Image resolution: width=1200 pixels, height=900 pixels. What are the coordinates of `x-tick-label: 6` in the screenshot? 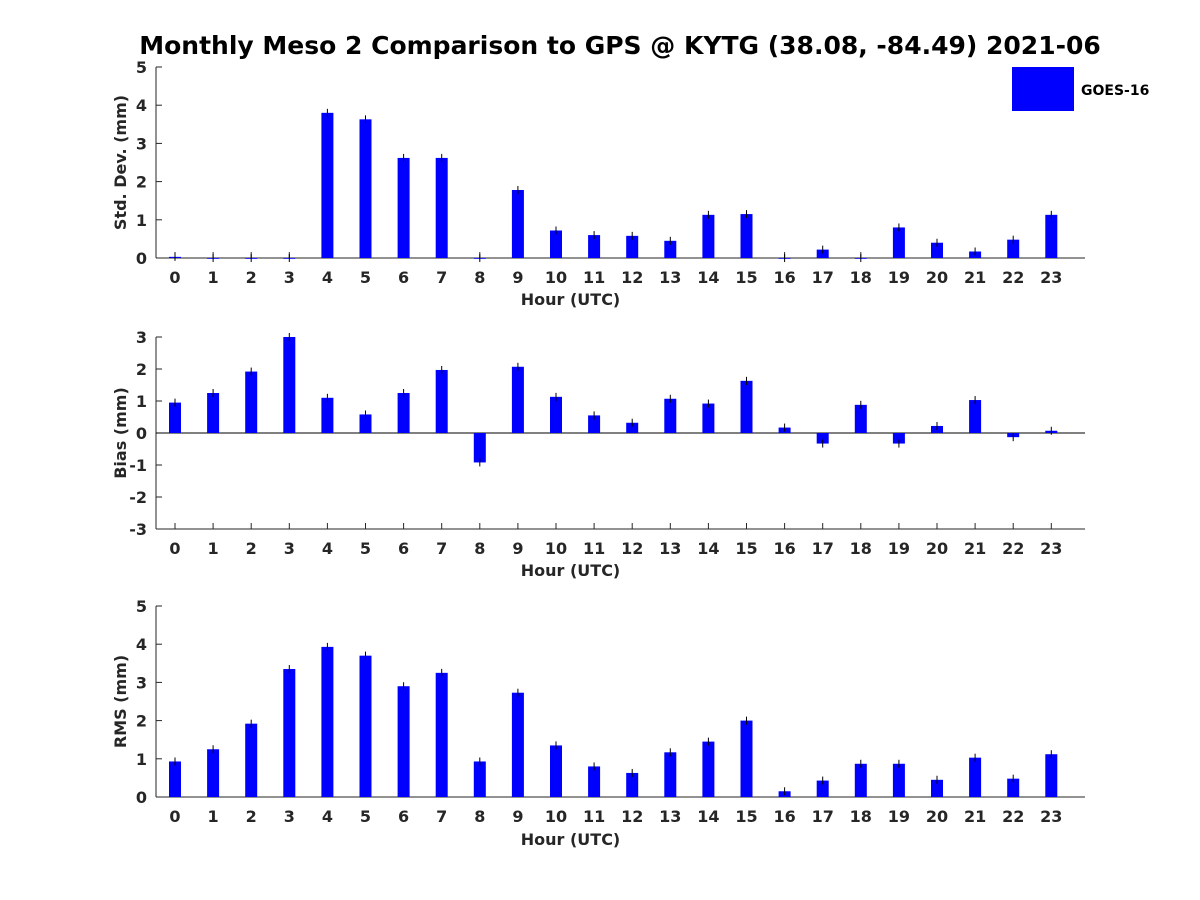 It's located at (403, 816).